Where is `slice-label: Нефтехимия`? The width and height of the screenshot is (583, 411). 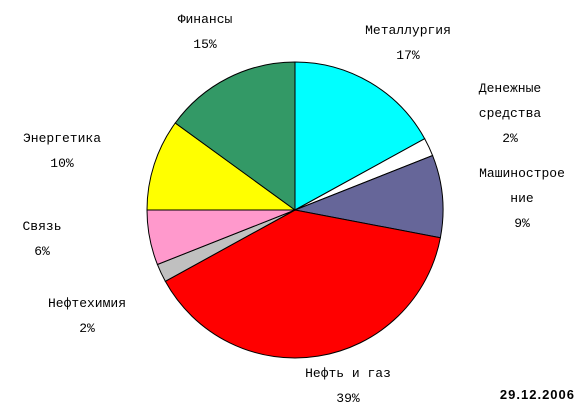
slice-label: Нефтехимия is located at coordinates (87, 303).